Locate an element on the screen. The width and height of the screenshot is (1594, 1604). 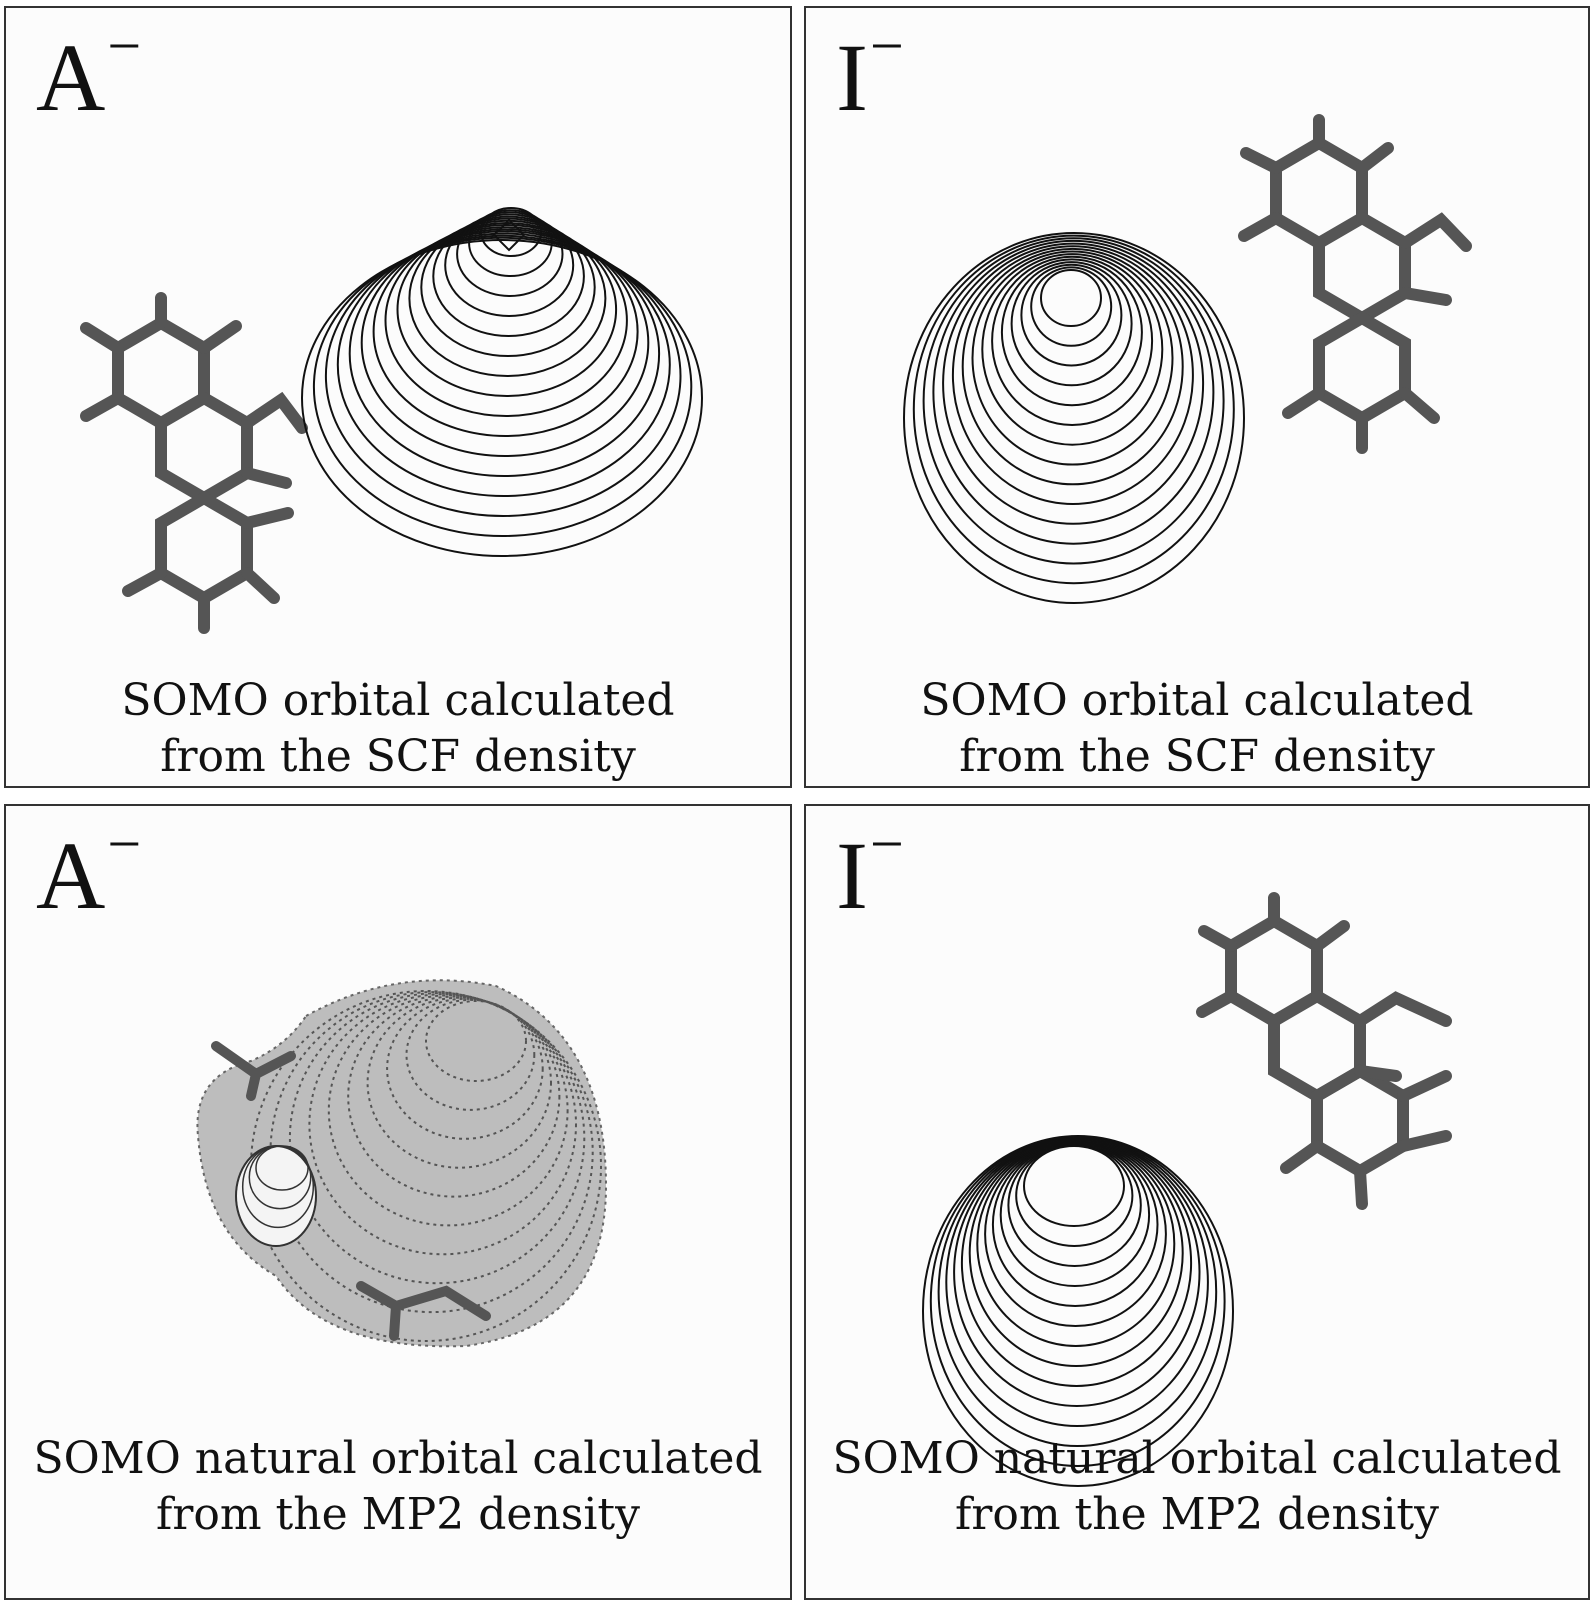
small-orbital-lobe is located at coordinates (276, 1196).